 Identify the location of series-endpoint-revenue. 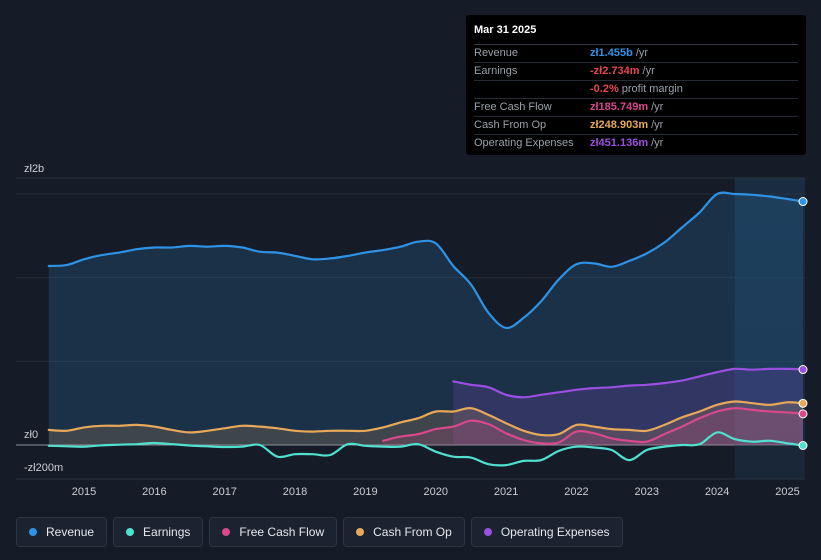
(803, 202).